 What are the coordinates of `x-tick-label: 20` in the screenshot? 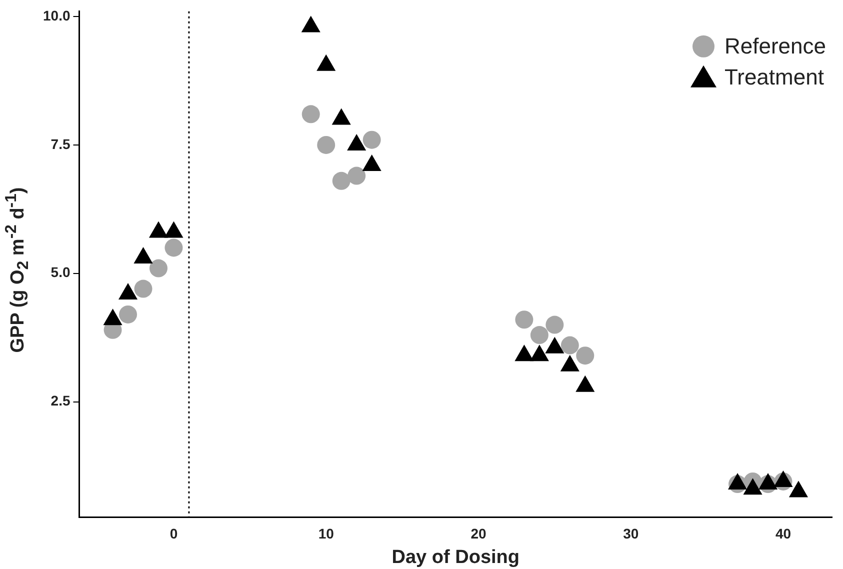 It's located at (478, 534).